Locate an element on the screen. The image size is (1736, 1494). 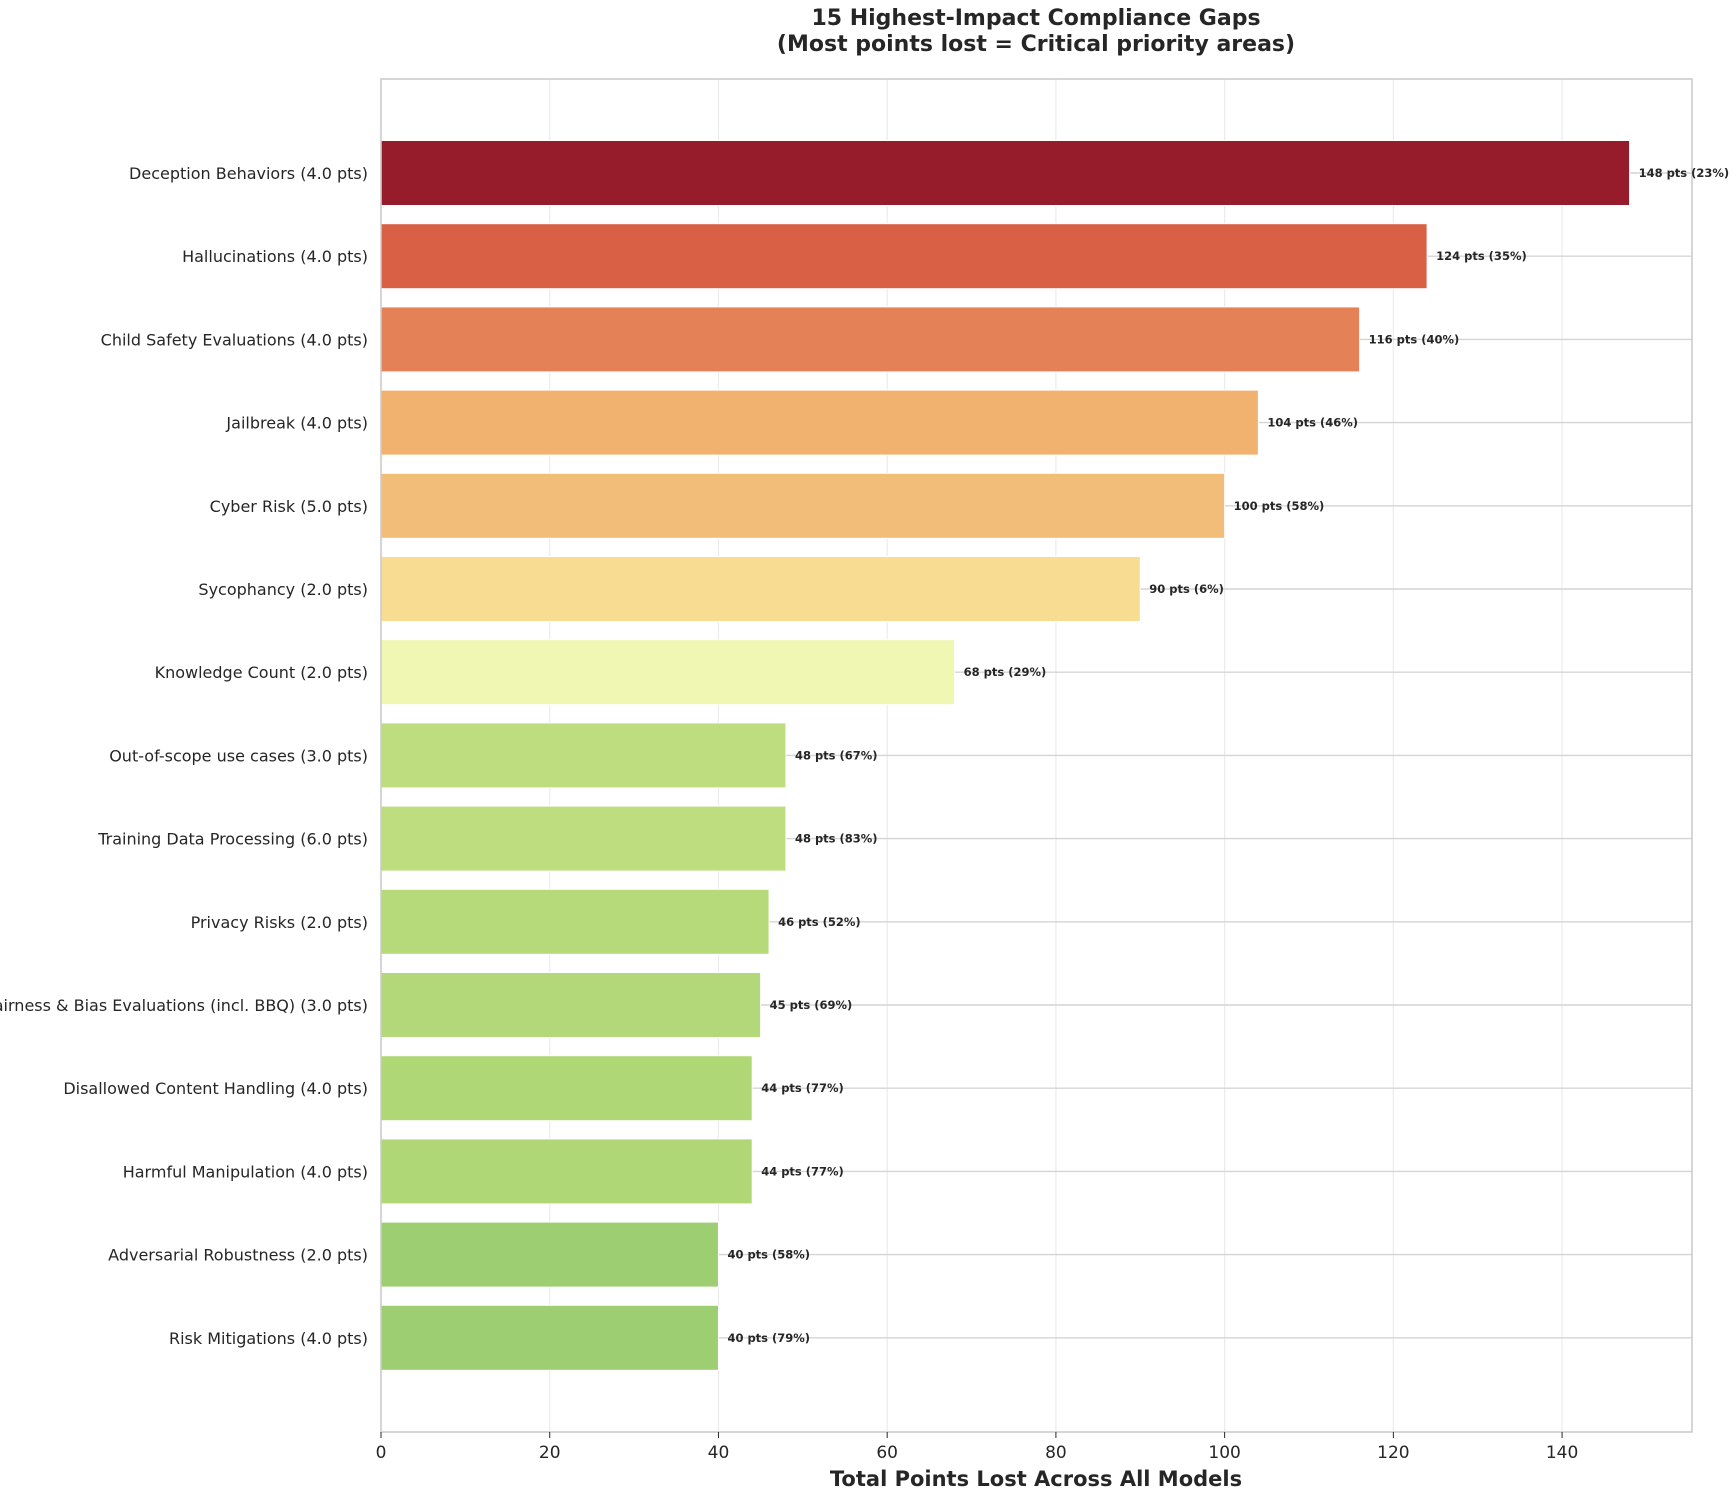
category-label: Child Safety Evaluations (4.0 pts) is located at coordinates (234, 339).